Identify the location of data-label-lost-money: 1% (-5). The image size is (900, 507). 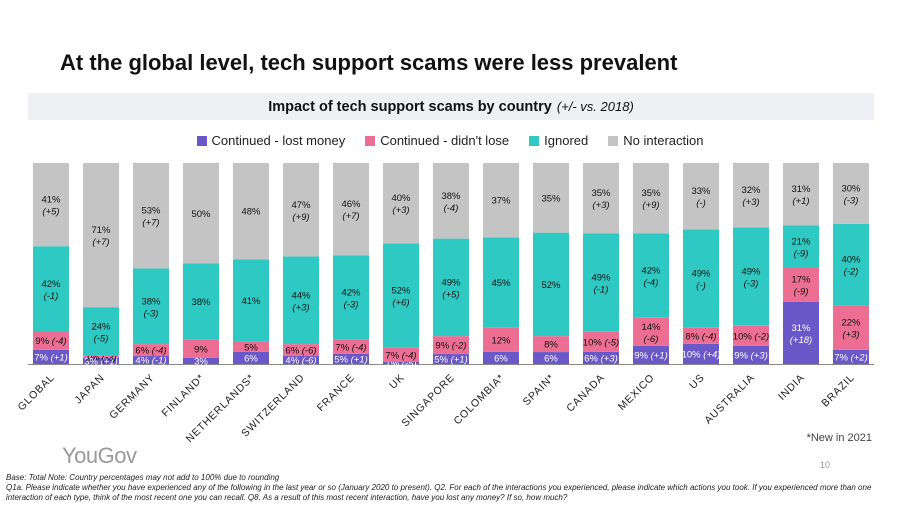
(400, 363).